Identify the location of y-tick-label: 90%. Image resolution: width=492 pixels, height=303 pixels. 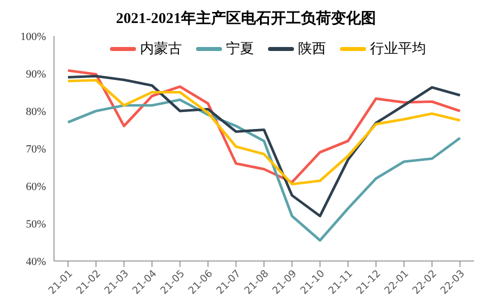
(36, 74).